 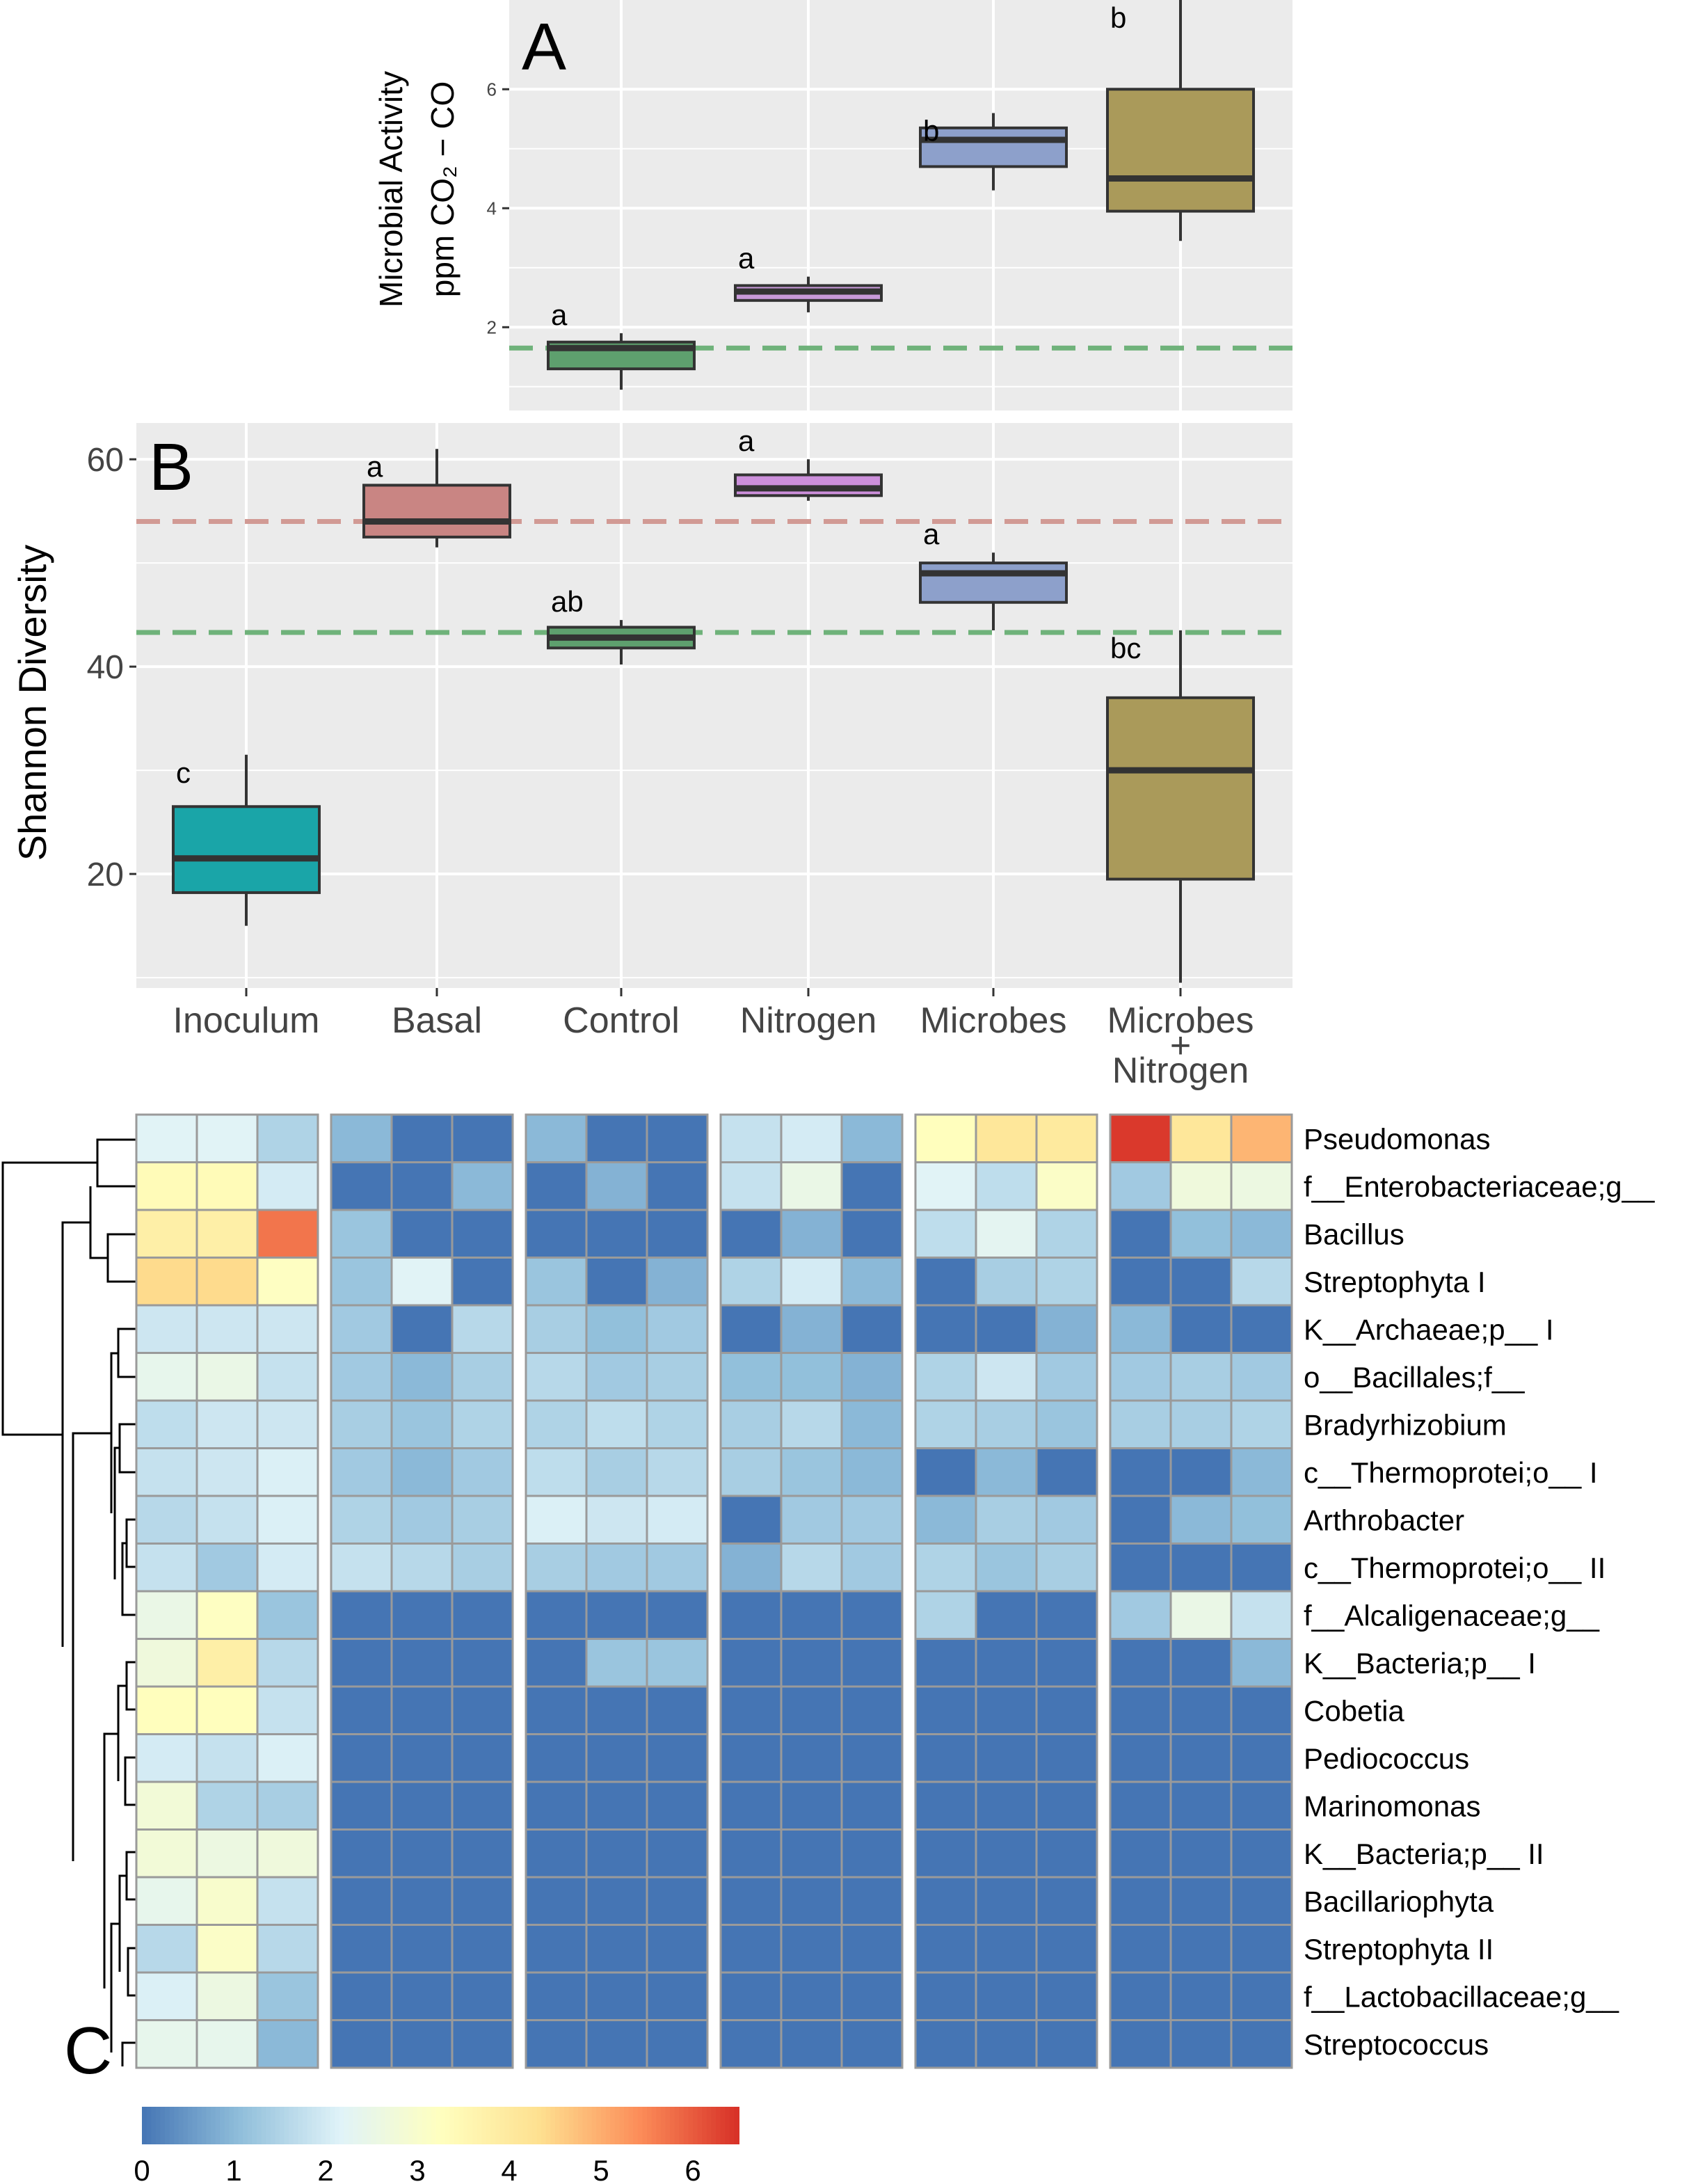 What do you see at coordinates (106, 461) in the screenshot?
I see `y-tick-label: 60` at bounding box center [106, 461].